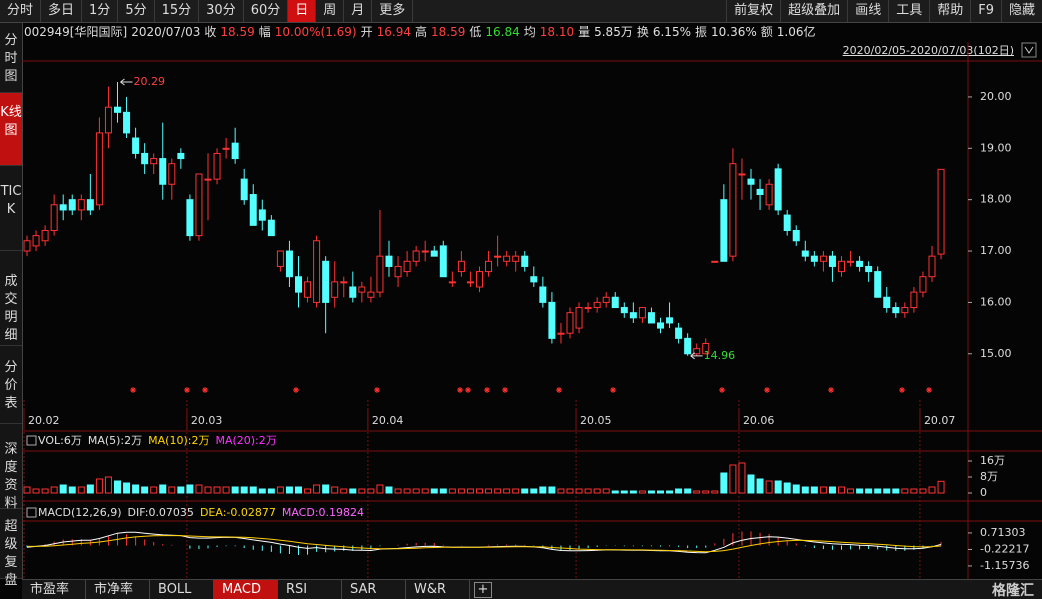 This screenshot has width=1042, height=599. What do you see at coordinates (358, 11) in the screenshot?
I see `period-button: 月` at bounding box center [358, 11].